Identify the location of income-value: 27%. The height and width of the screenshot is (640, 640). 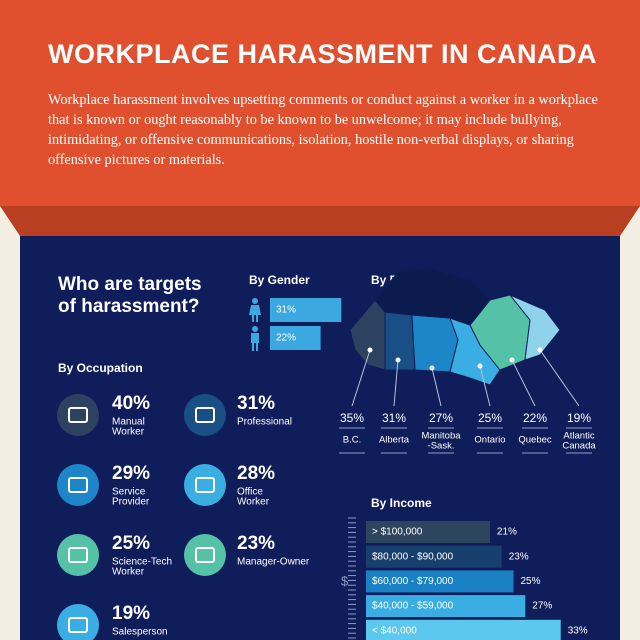
(542, 606).